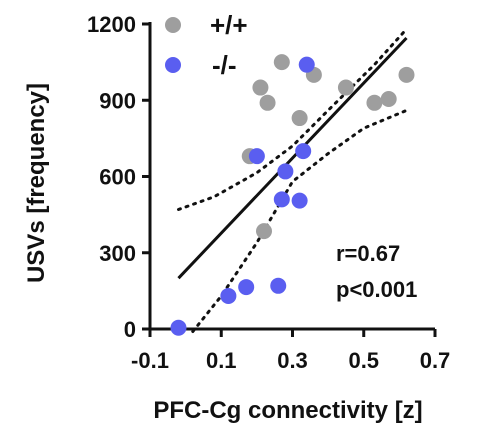 The height and width of the screenshot is (434, 485). Describe the element at coordinates (224, 65) in the screenshot. I see `legend-label-ko: -/-` at that location.